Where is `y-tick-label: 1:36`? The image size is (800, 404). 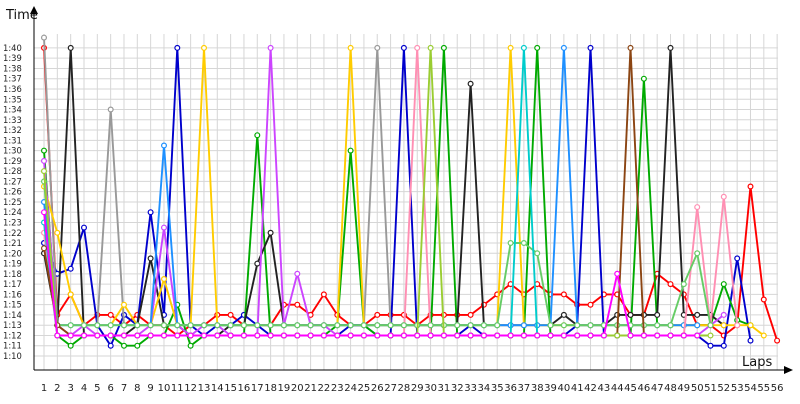 y-tick-label: 1:36 is located at coordinates (12, 89).